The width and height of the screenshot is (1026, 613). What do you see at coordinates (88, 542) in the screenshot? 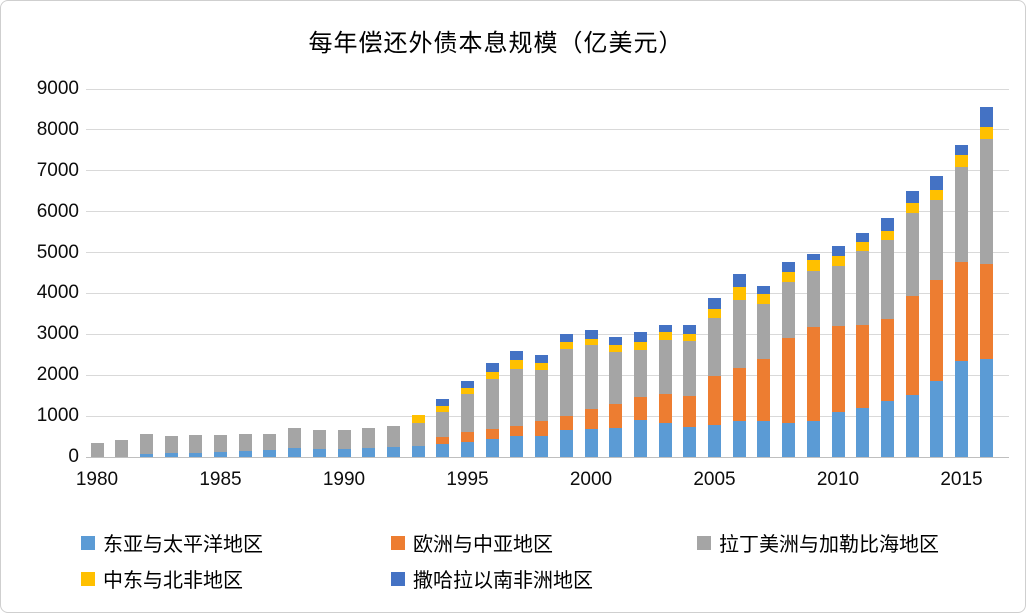
I see `legend-swatch-icon` at bounding box center [88, 542].